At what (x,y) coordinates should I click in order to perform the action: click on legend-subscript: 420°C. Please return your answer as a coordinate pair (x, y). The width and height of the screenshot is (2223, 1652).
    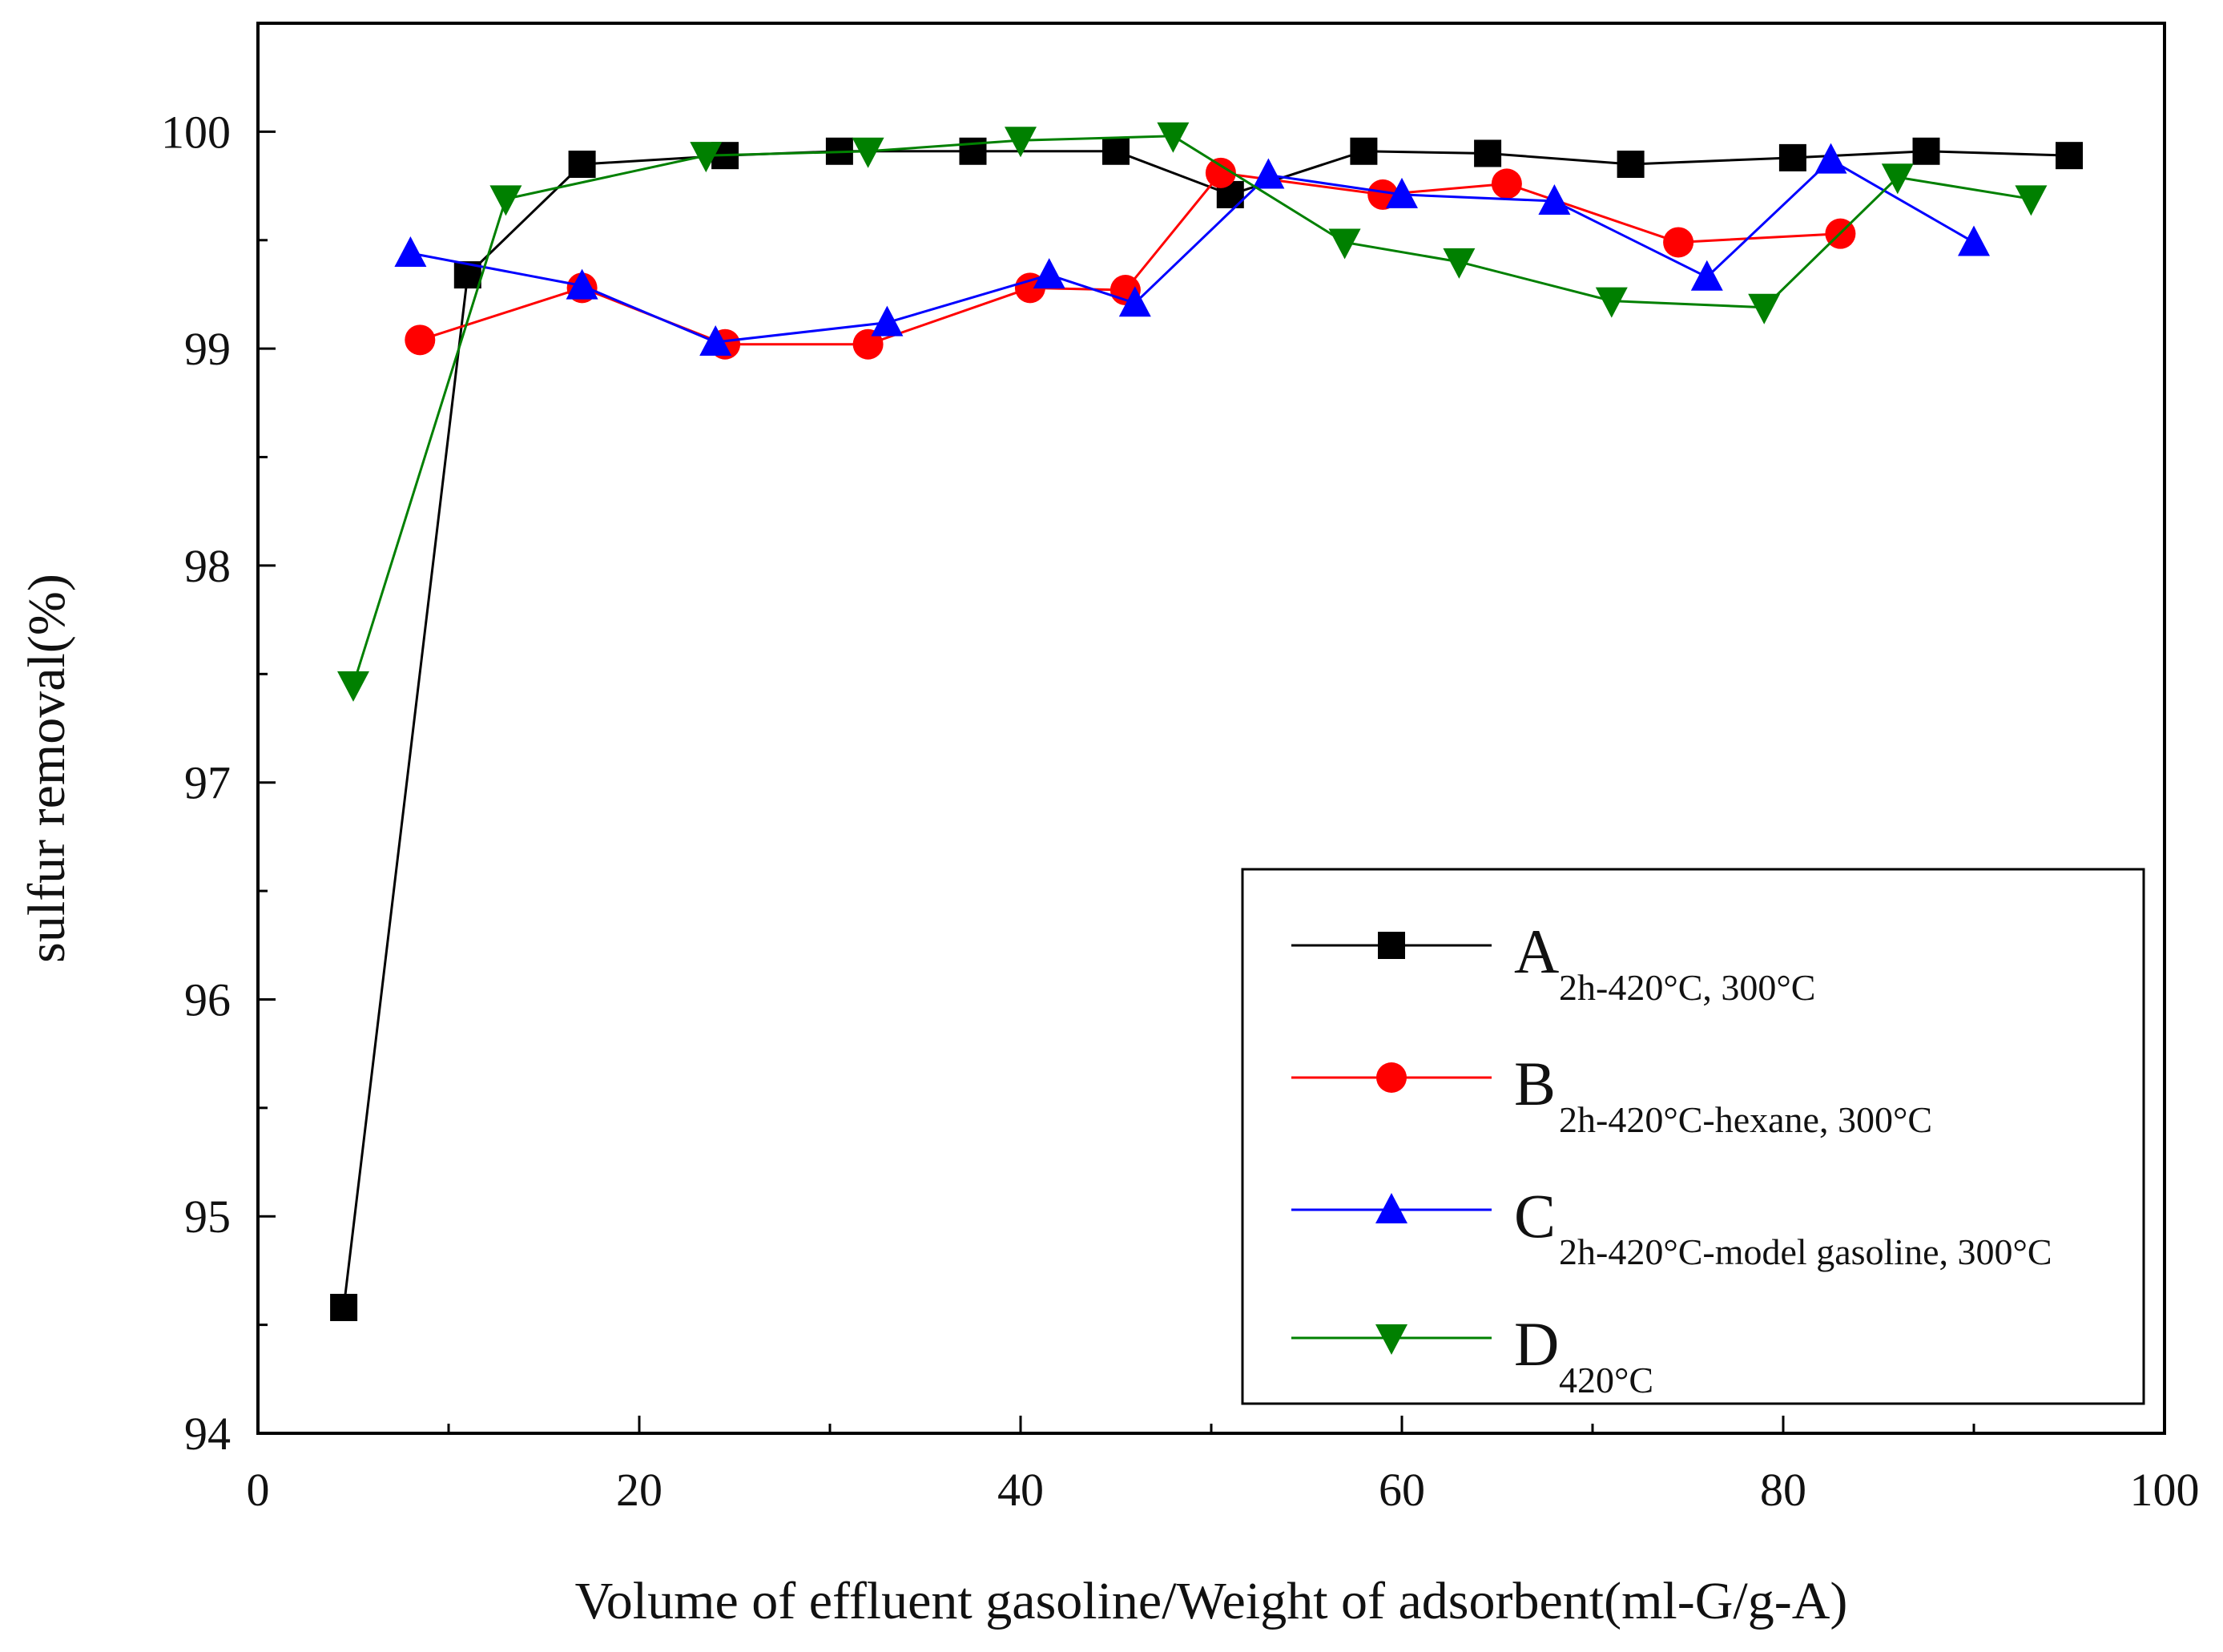
    Looking at the image, I should click on (1606, 1380).